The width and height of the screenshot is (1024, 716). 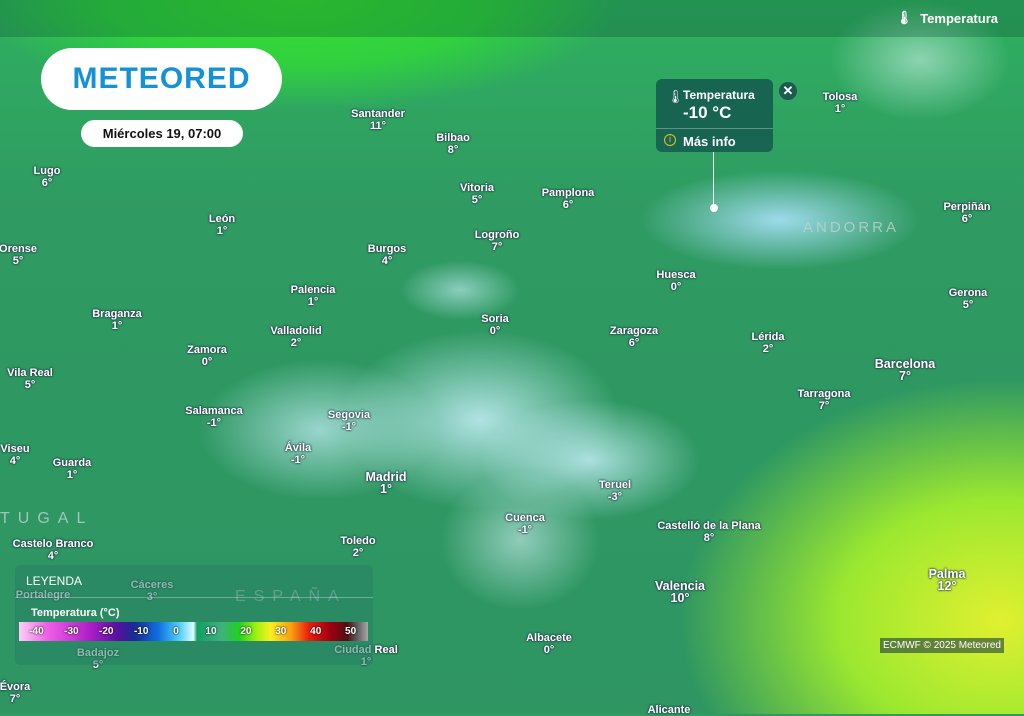 I want to click on city-label: León 1°, so click(x=222, y=225).